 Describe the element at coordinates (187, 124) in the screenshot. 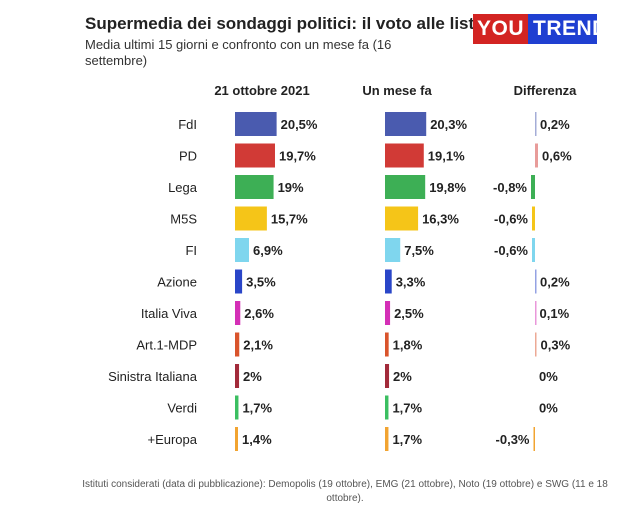

I see `category-label: FdI` at that location.